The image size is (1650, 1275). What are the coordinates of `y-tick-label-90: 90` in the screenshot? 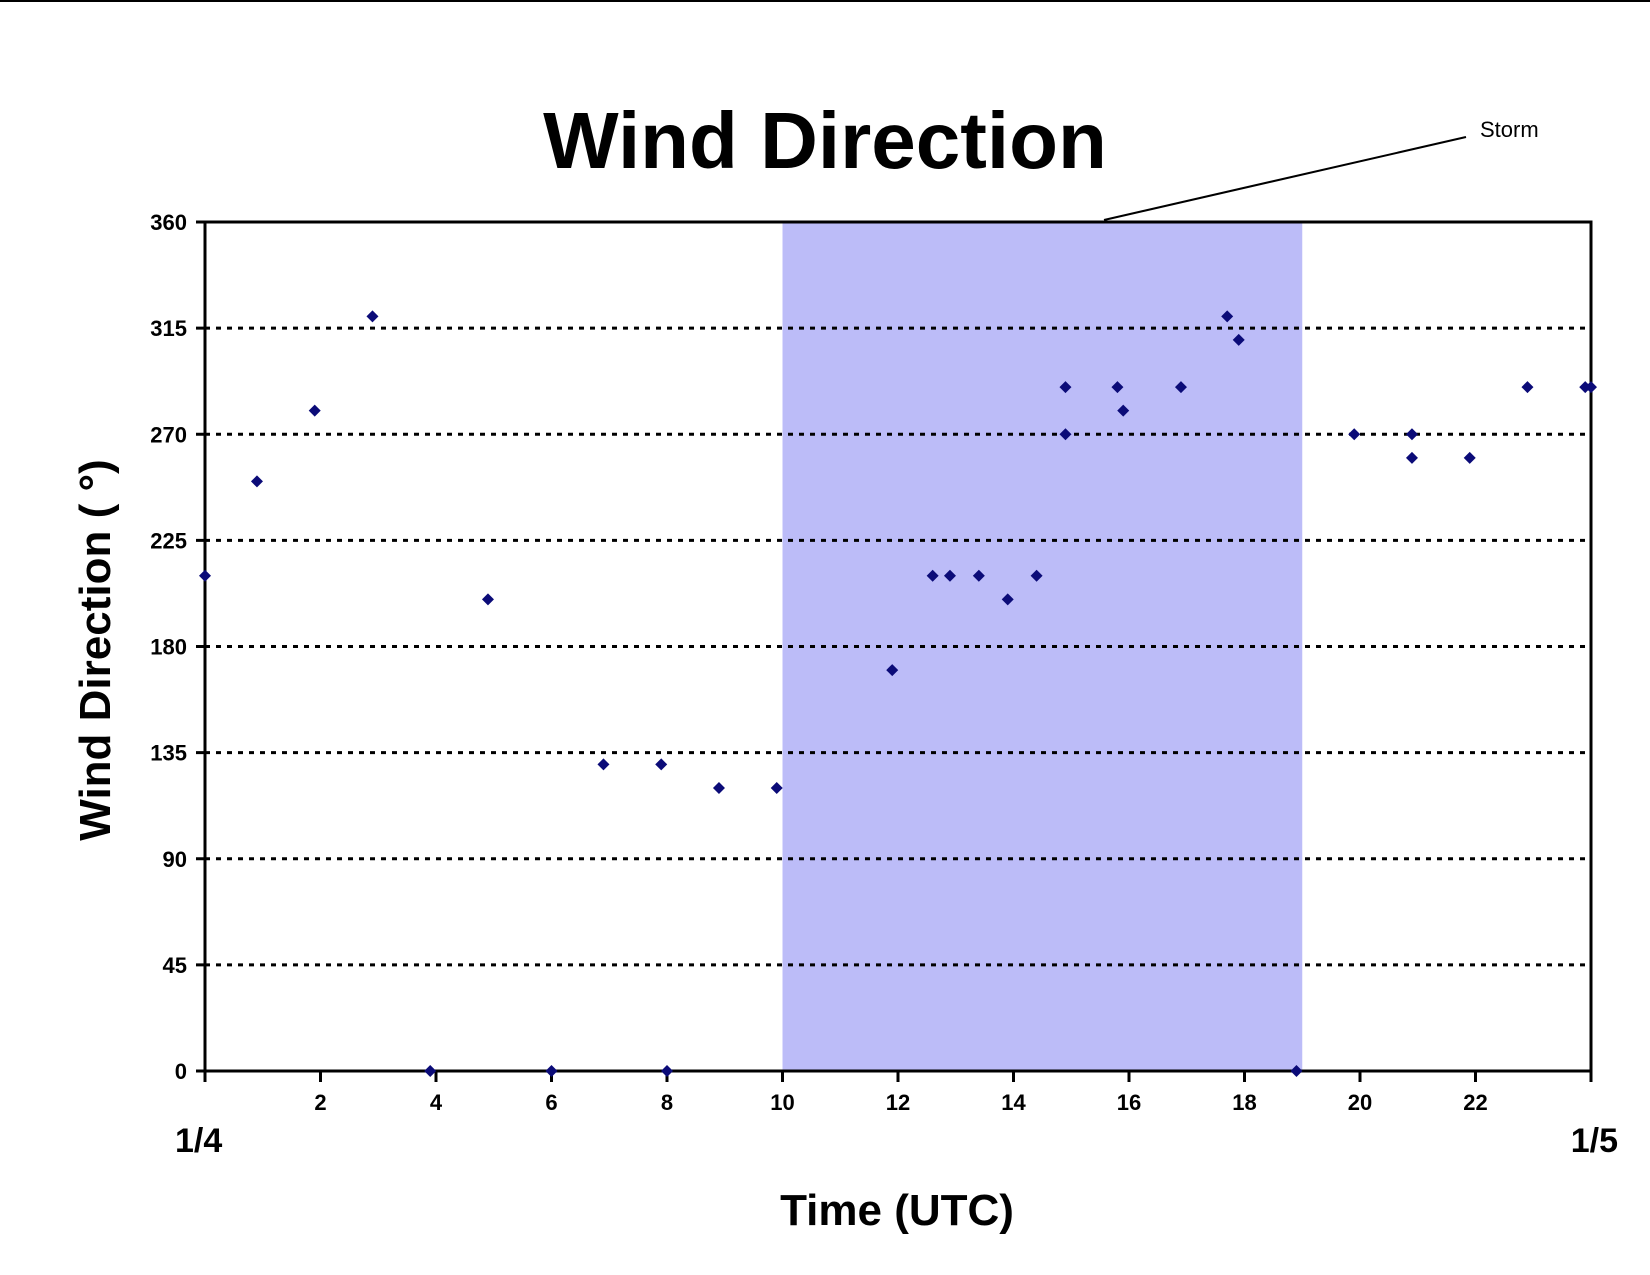 It's located at (175, 859).